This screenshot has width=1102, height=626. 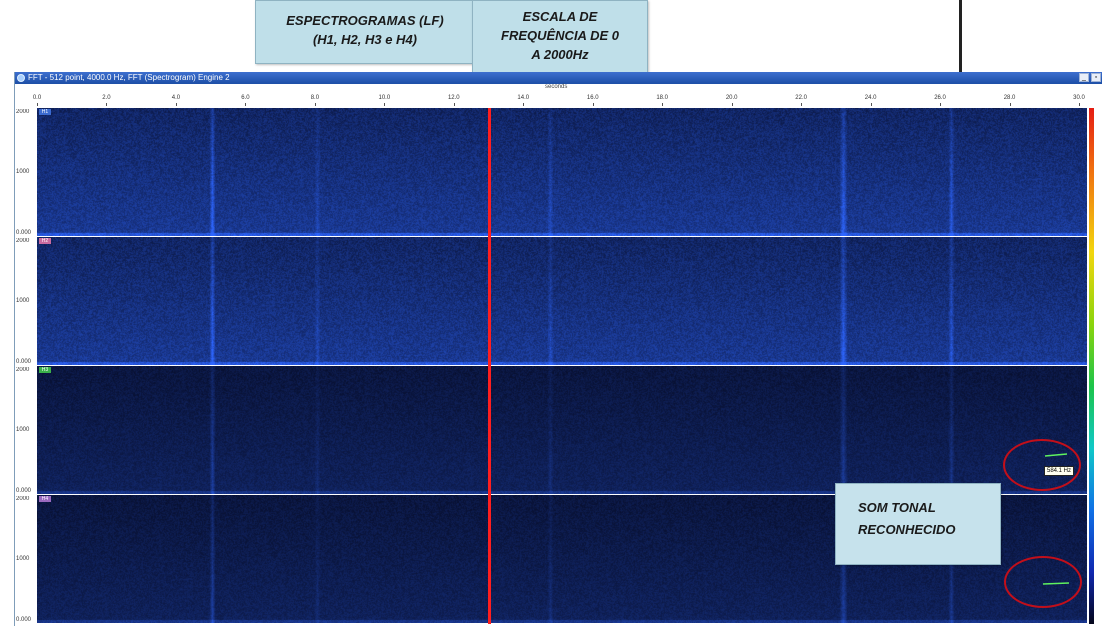 I want to click on x-tick-label: 0.0, so click(x=37, y=98).